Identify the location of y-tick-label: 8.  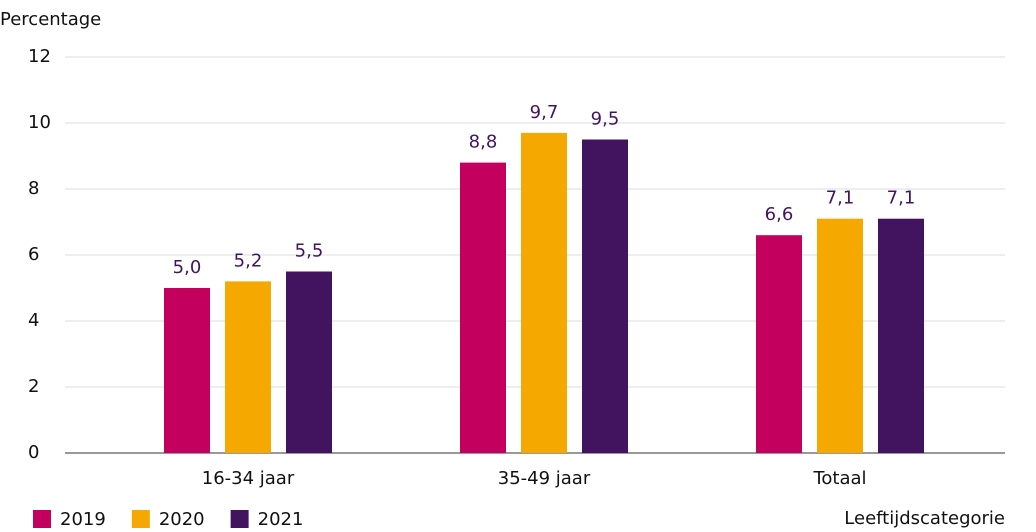
(33, 188).